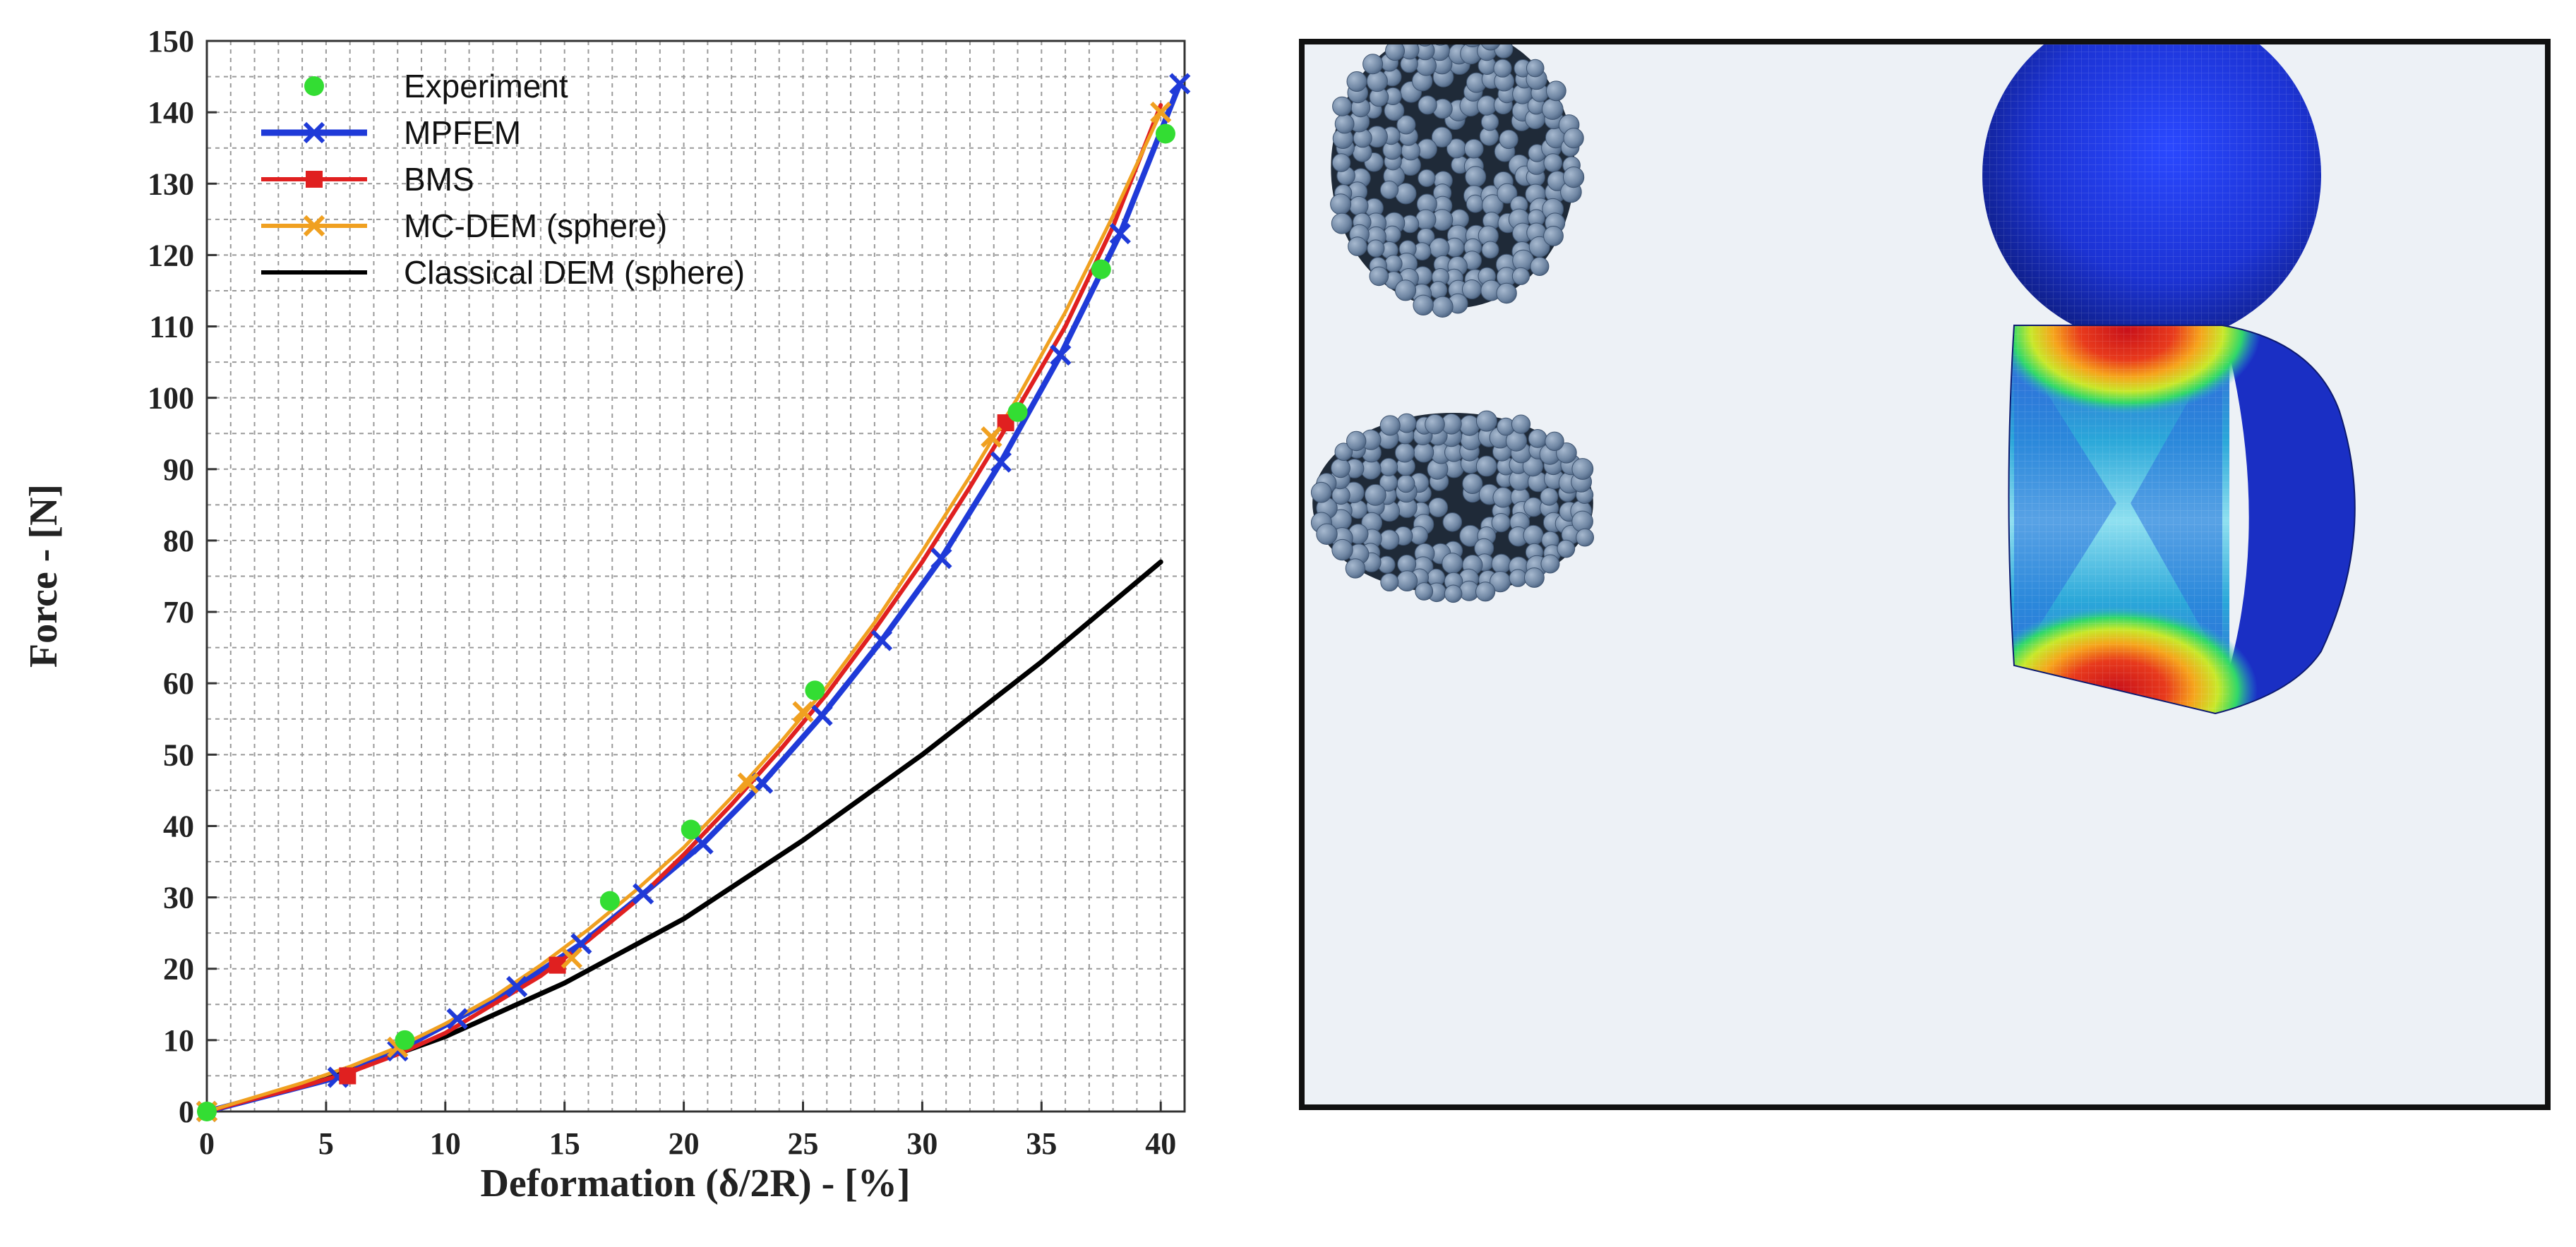  Describe the element at coordinates (326, 1143) in the screenshot. I see `x-tick-label: 5` at that location.